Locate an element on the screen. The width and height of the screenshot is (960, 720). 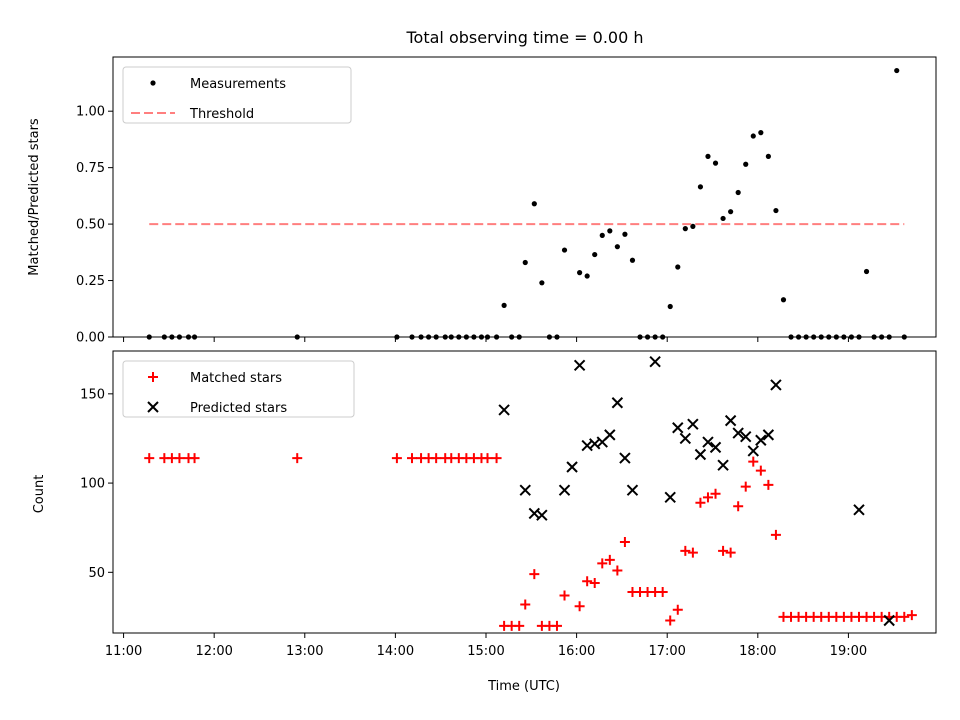
y-tick-label: 50 is located at coordinates (96, 573).